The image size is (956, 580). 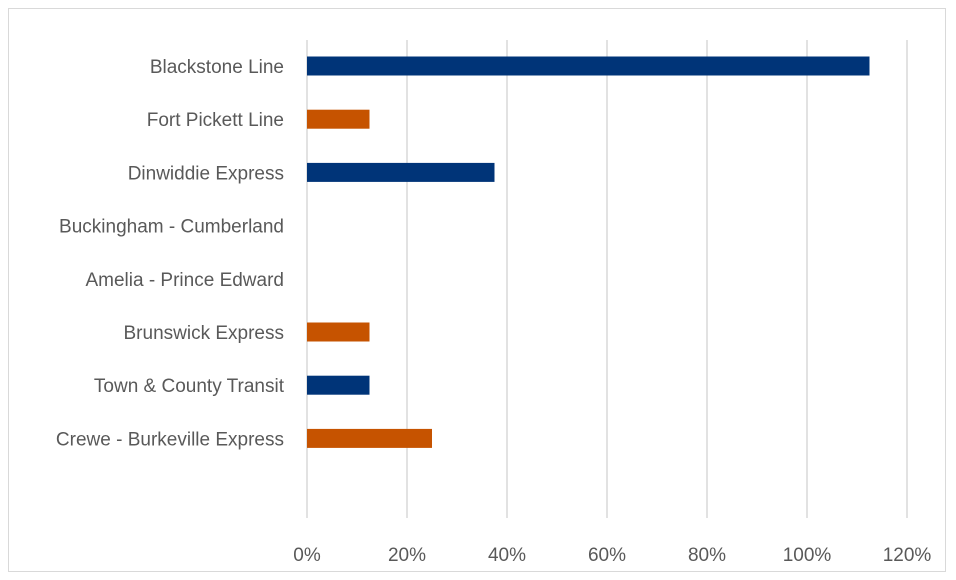 I want to click on x-tick-label: 120%, so click(x=907, y=555).